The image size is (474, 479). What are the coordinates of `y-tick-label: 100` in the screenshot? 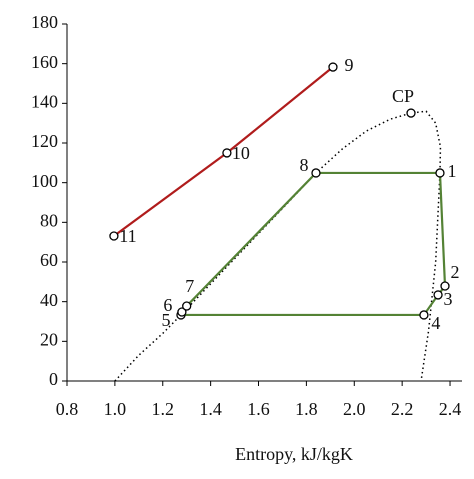 It's located at (44, 181).